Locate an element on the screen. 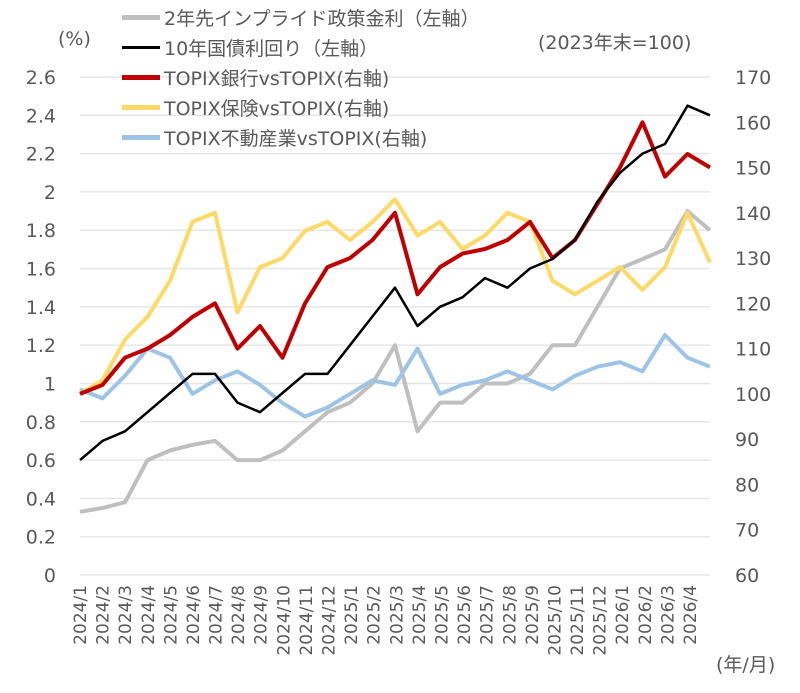 The image size is (800, 693). x-tick-label: 2025/7 is located at coordinates (488, 615).